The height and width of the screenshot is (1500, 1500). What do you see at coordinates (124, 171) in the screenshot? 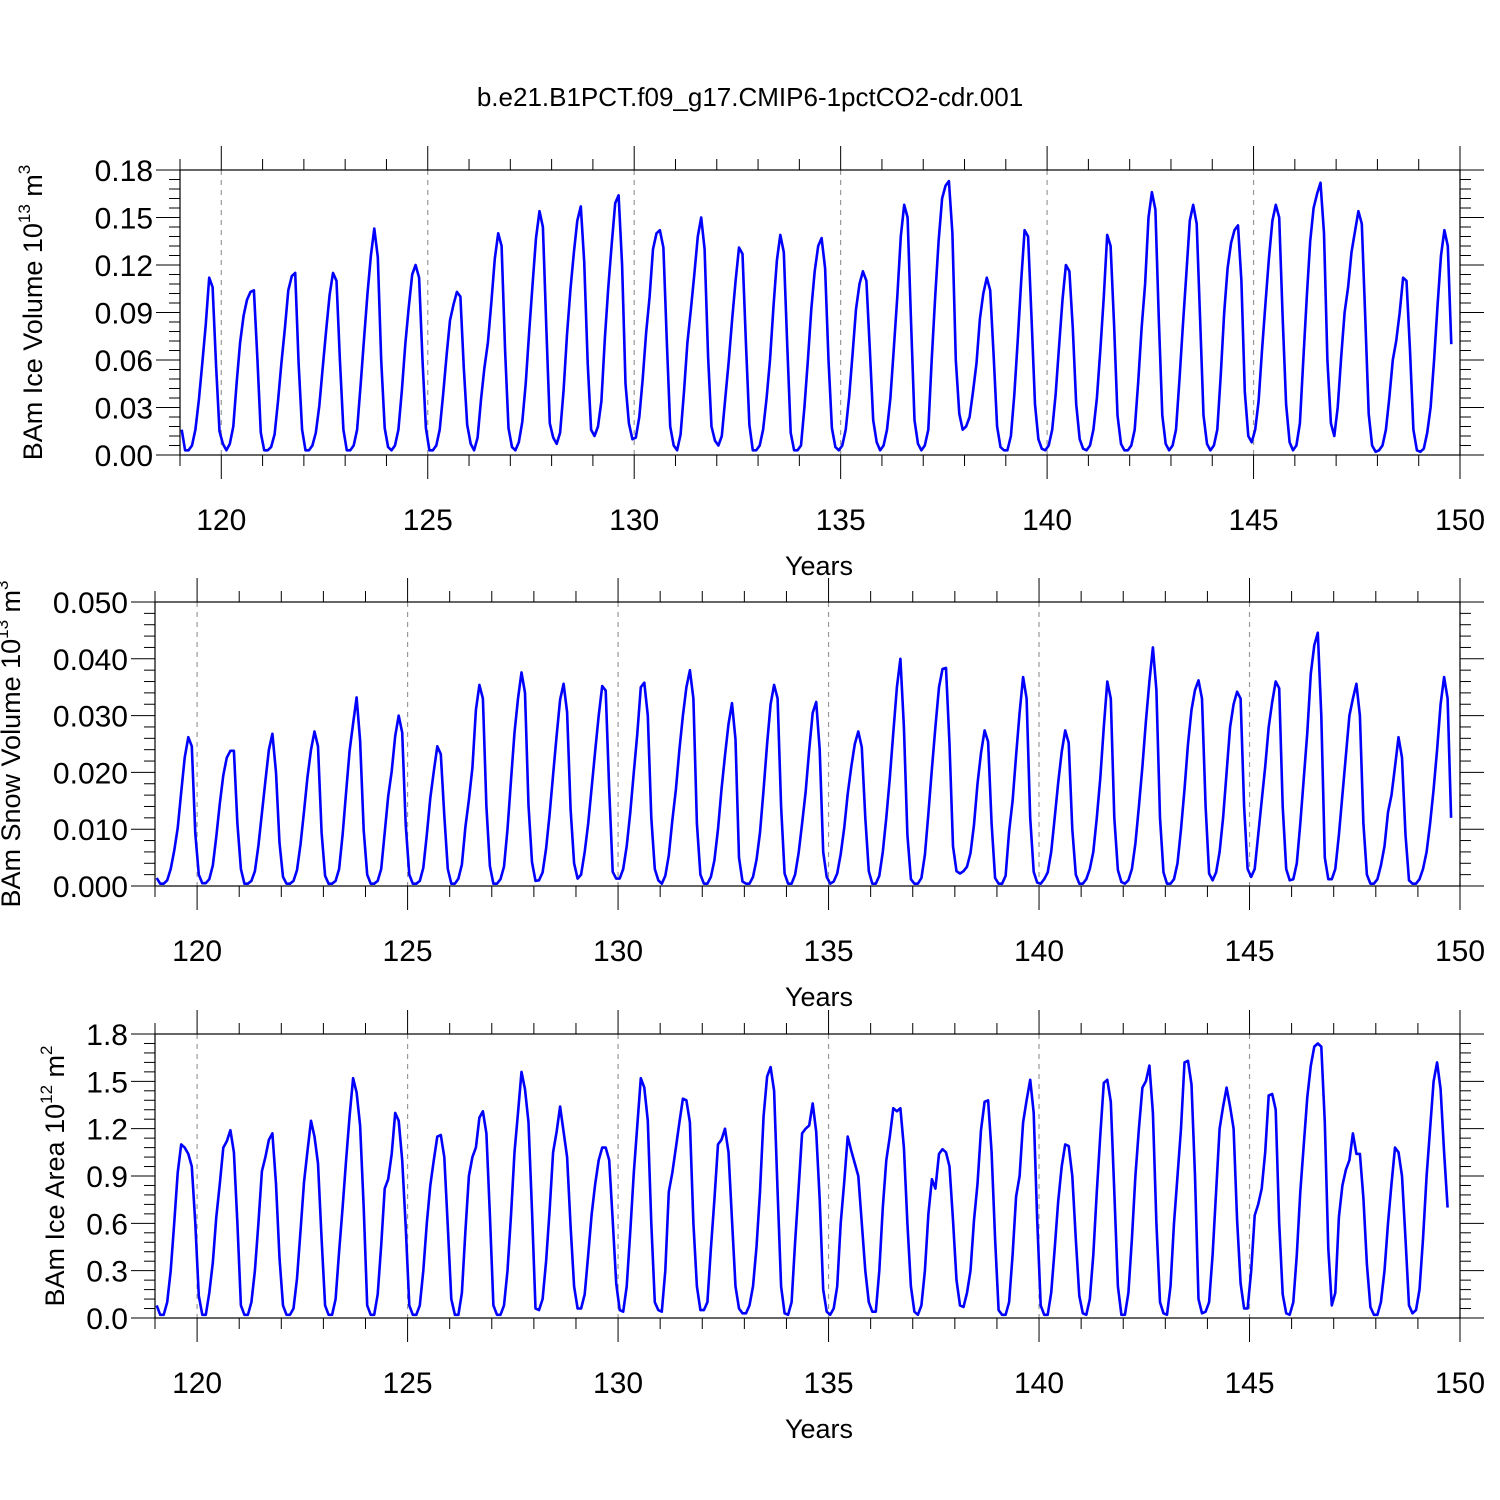
I see `ice-volume-y-tick-label: 0.18` at bounding box center [124, 171].